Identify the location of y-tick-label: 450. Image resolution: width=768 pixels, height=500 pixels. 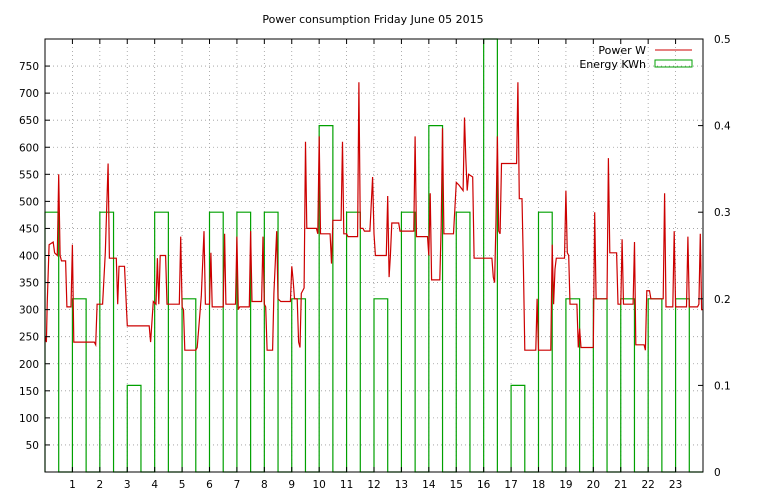
(29, 229).